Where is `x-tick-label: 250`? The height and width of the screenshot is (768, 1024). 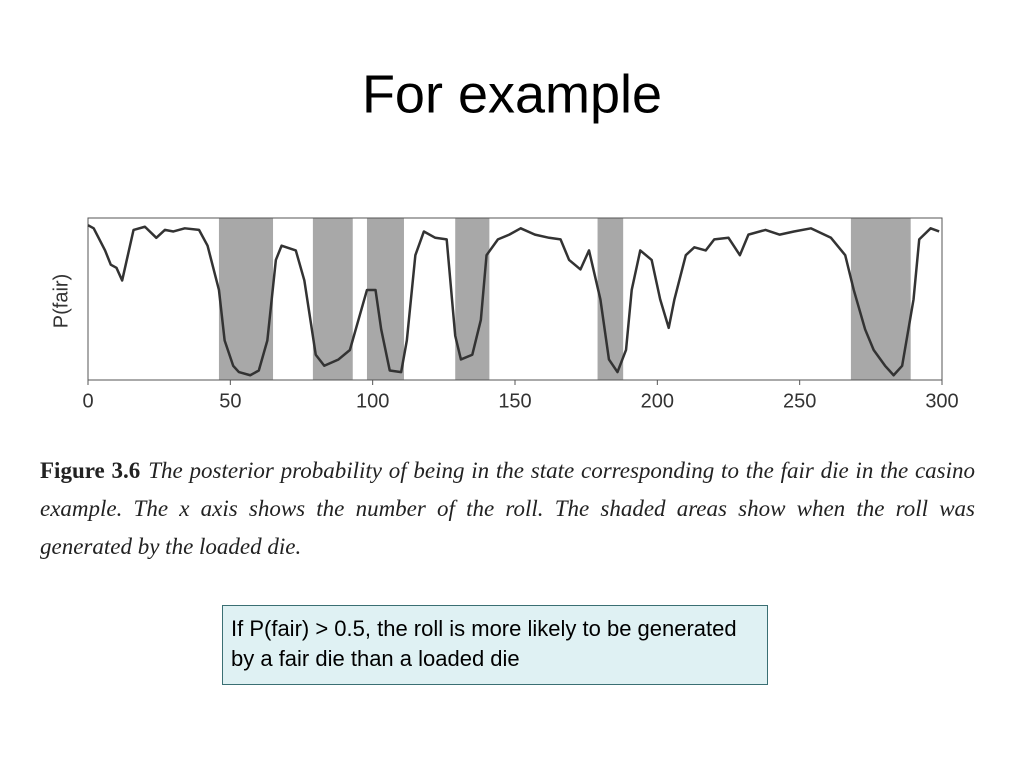
x-tick-label: 250 is located at coordinates (799, 401).